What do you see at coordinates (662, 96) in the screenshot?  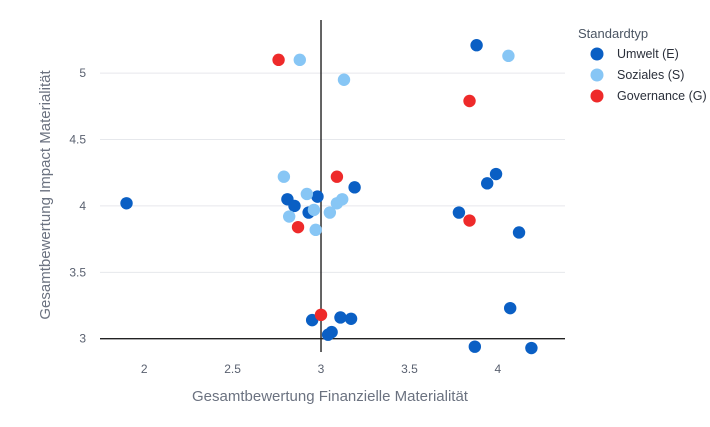 I see `legend-label: Governance (G)` at bounding box center [662, 96].